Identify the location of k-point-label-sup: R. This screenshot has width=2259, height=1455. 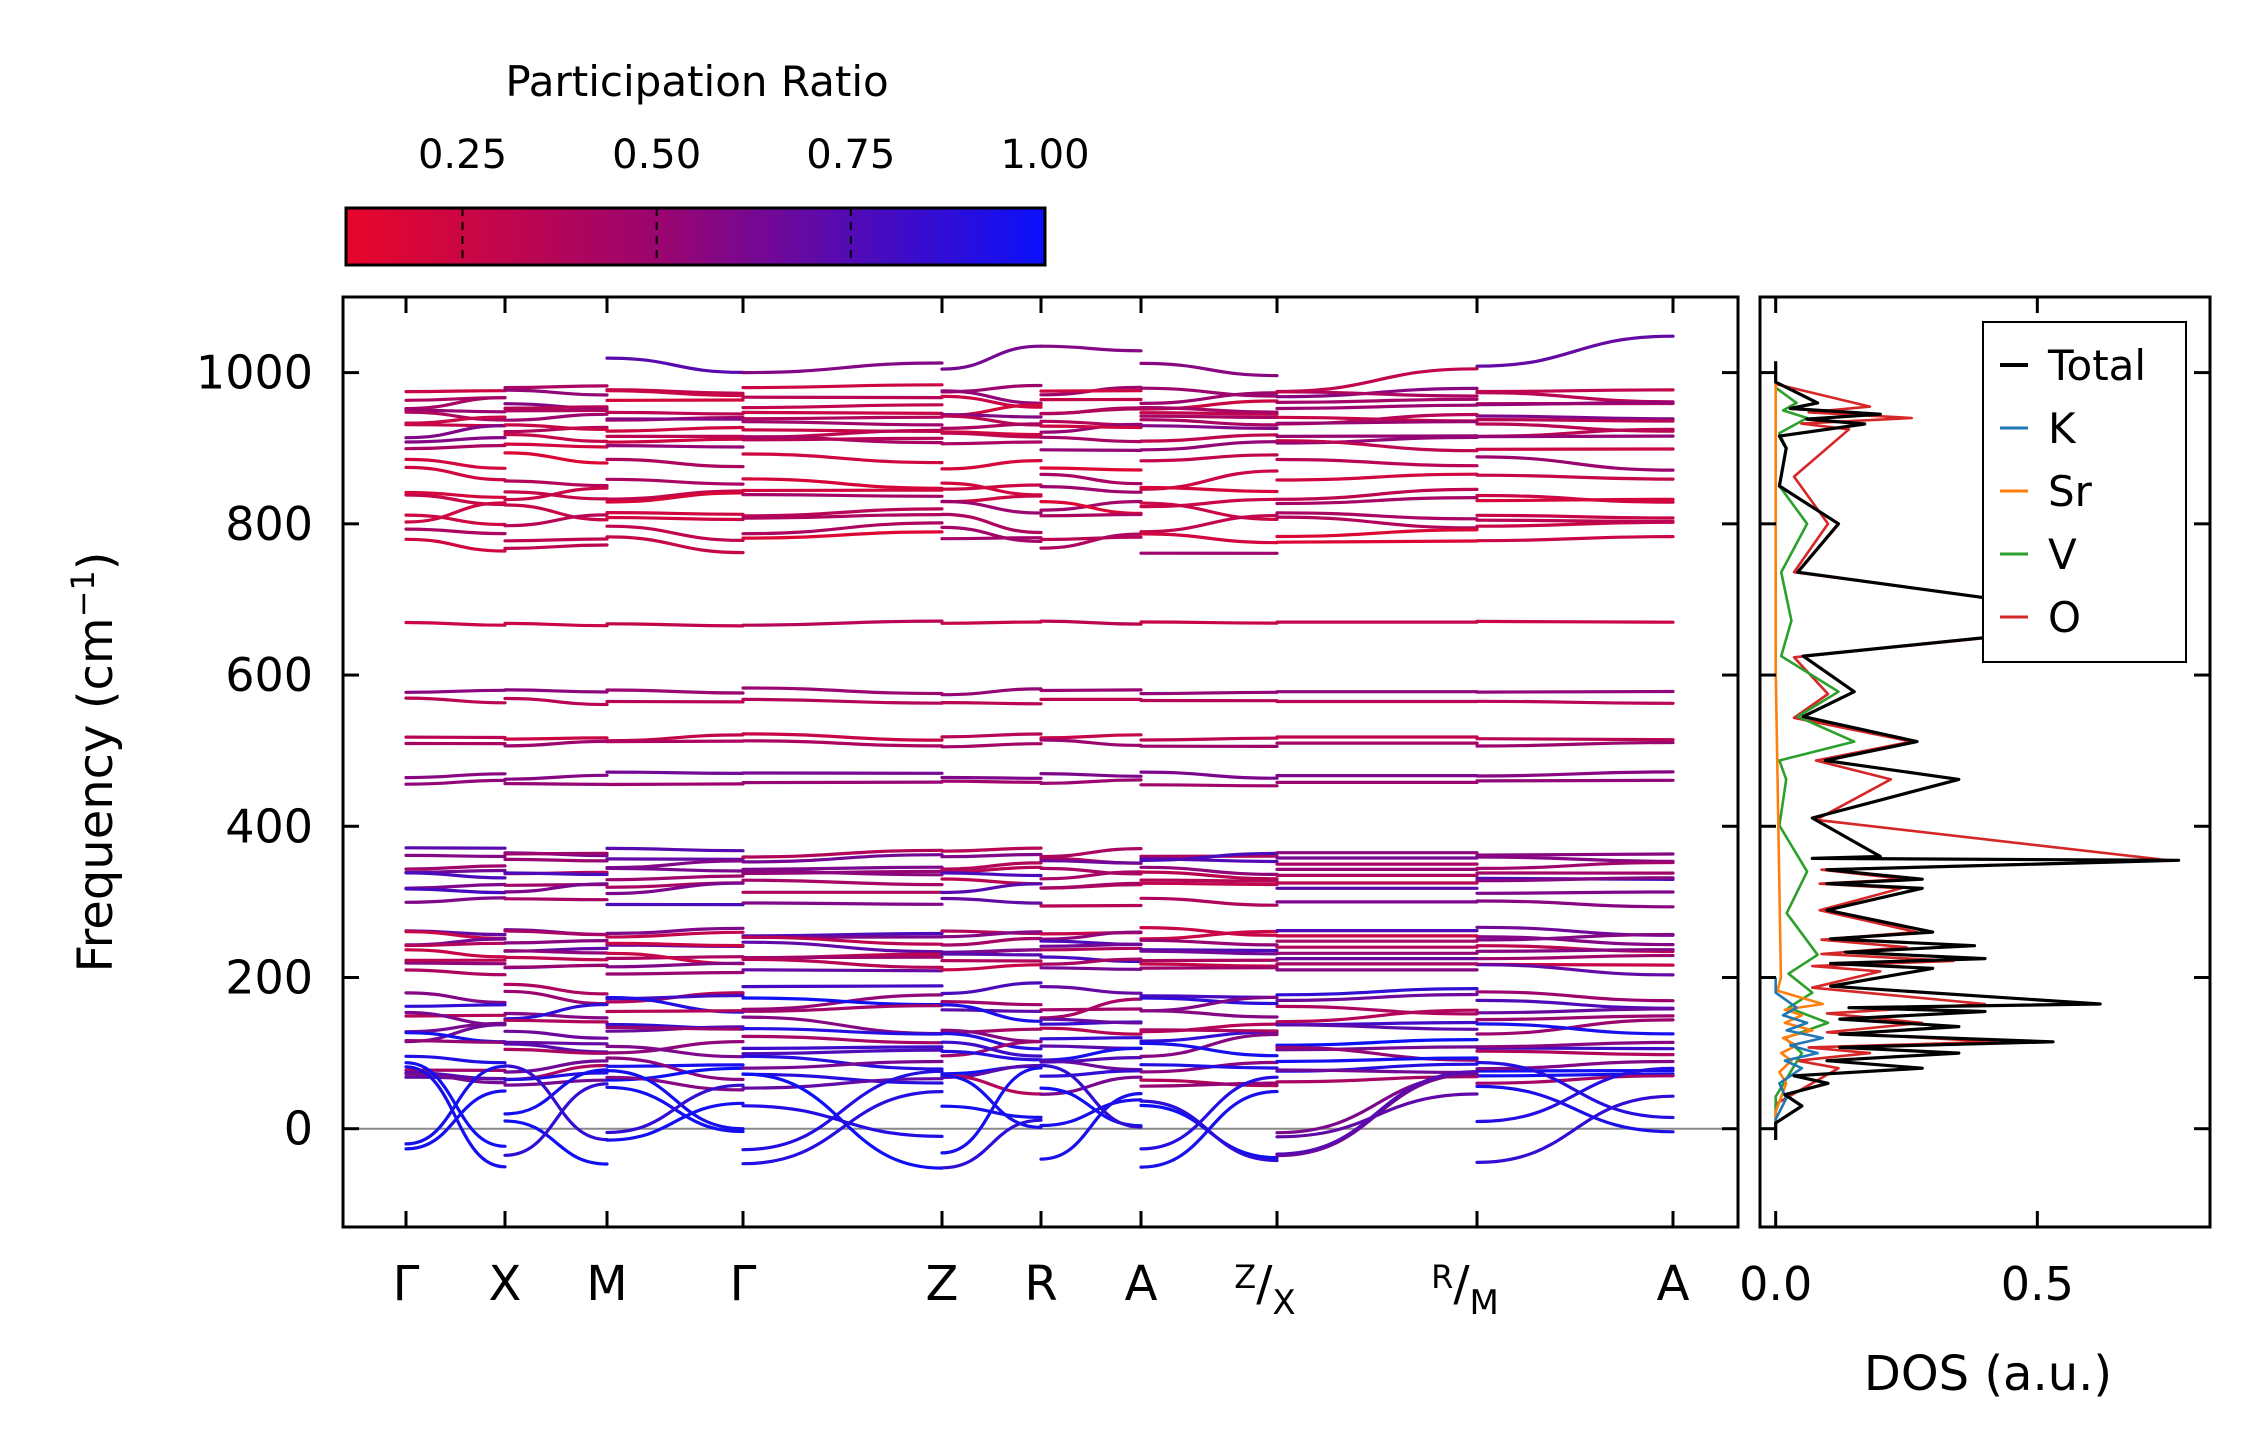
(1442, 1277).